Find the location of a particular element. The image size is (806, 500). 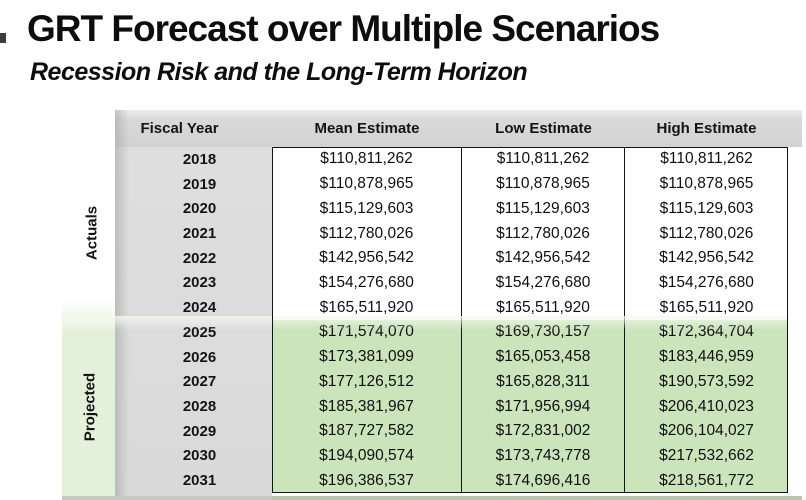

mean-estimate-cell: $177,126,512 is located at coordinates (367, 382).